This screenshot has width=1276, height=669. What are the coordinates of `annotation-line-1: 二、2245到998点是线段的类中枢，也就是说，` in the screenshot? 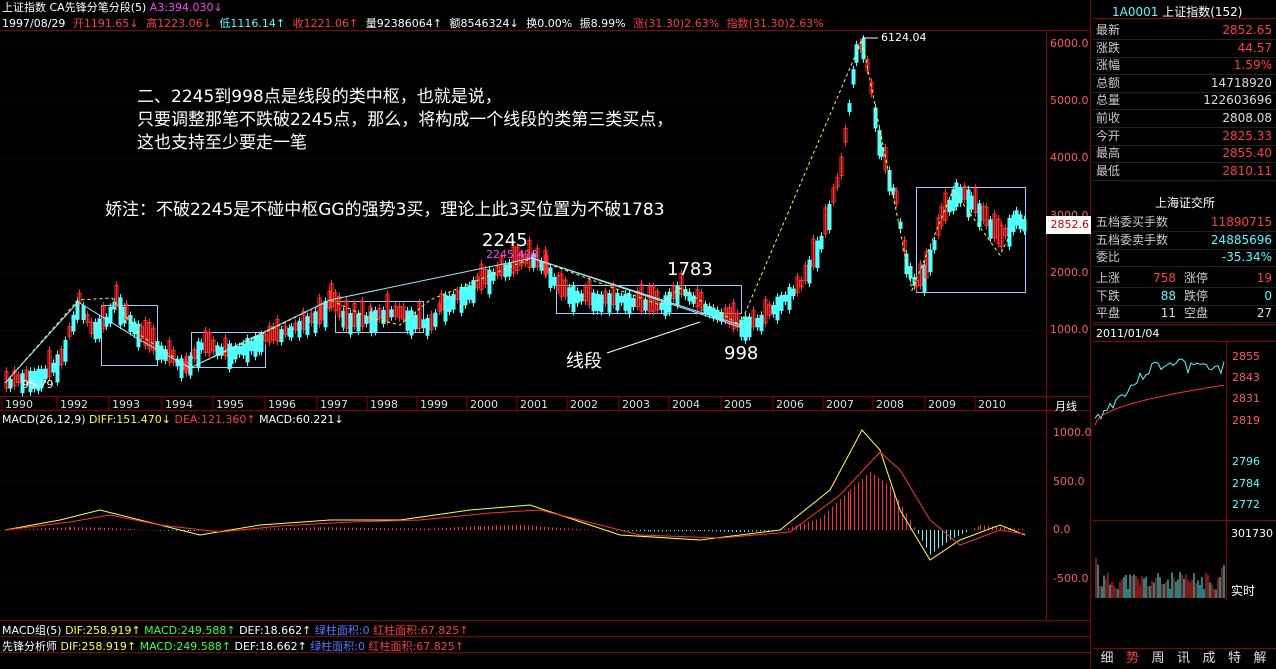 It's located at (319, 97).